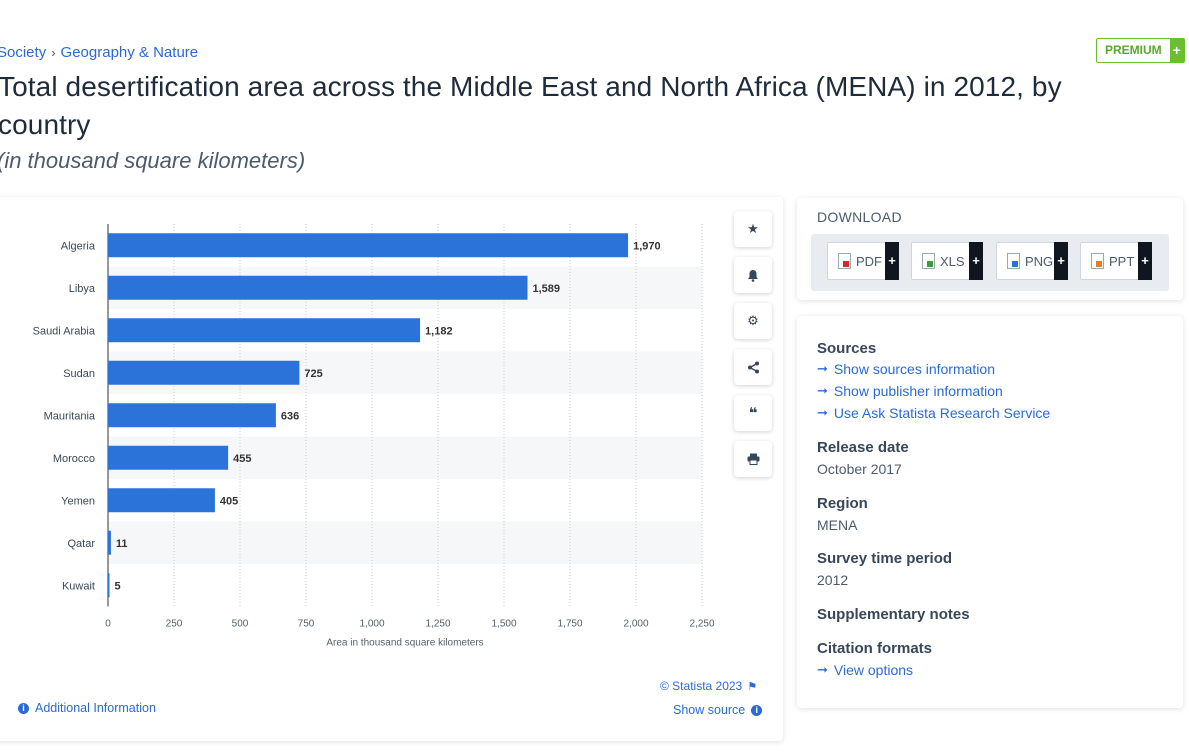  What do you see at coordinates (108, 624) in the screenshot?
I see `x-tick-label: 0` at bounding box center [108, 624].